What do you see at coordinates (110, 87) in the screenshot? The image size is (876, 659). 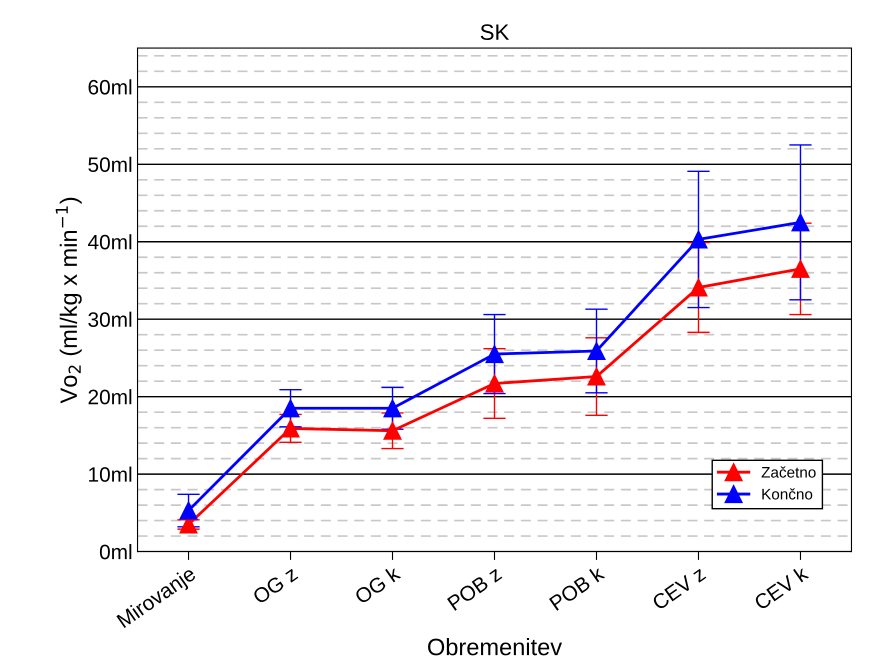 I see `y-tick-label: 60ml` at bounding box center [110, 87].